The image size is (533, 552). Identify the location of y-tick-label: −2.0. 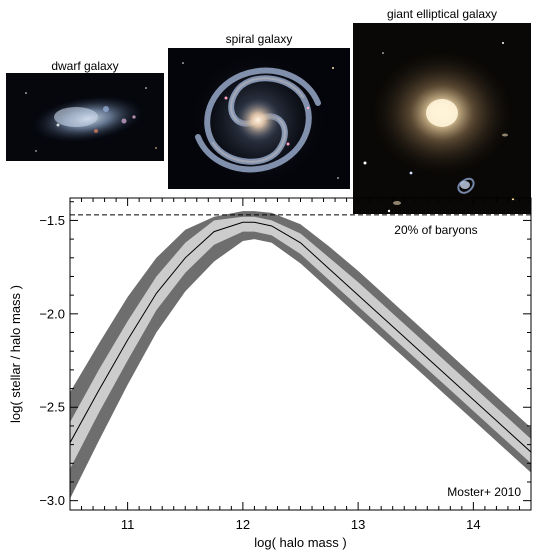
(52, 313).